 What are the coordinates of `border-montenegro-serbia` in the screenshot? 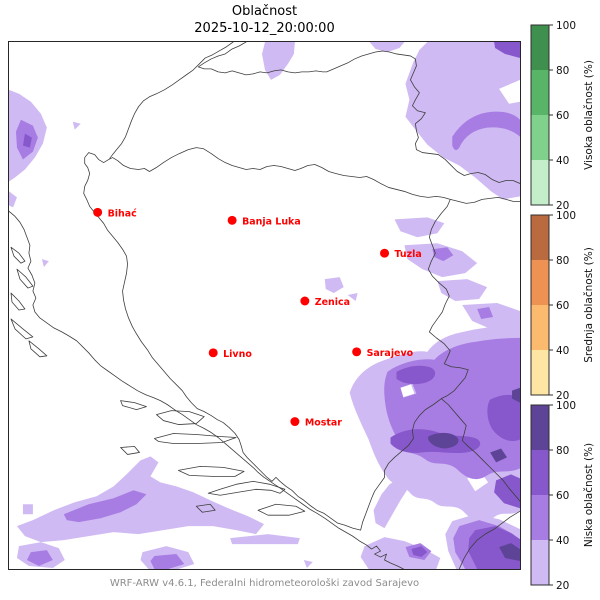 It's located at (480, 450).